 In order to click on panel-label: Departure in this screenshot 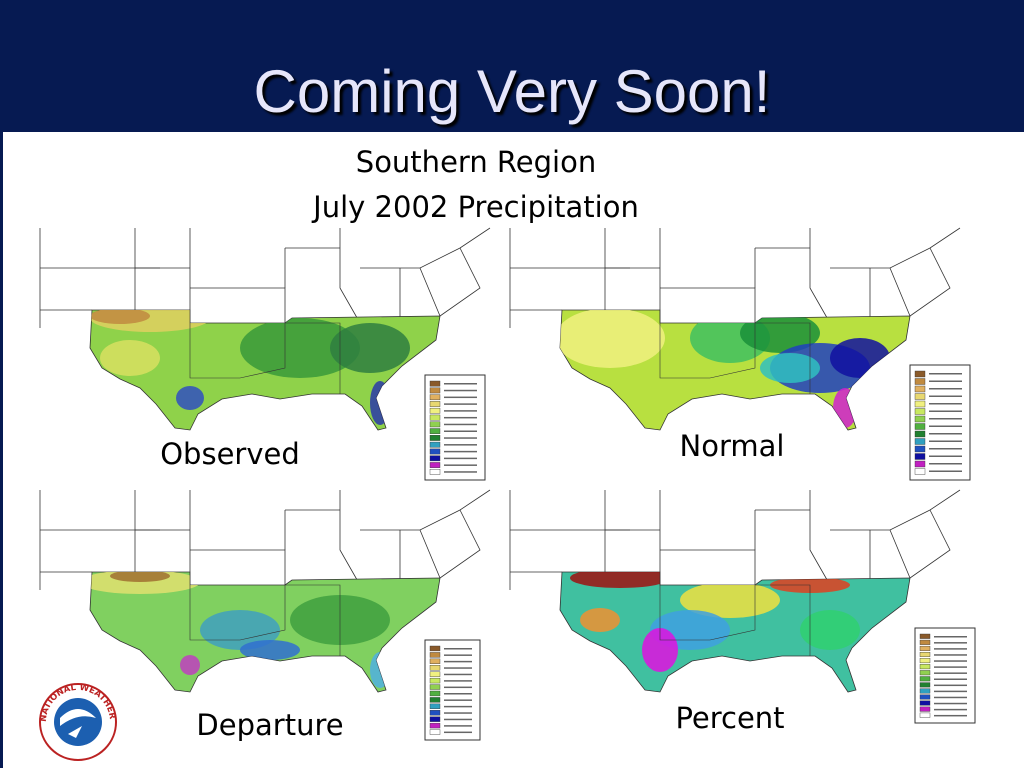, I will do `click(269, 725)`.